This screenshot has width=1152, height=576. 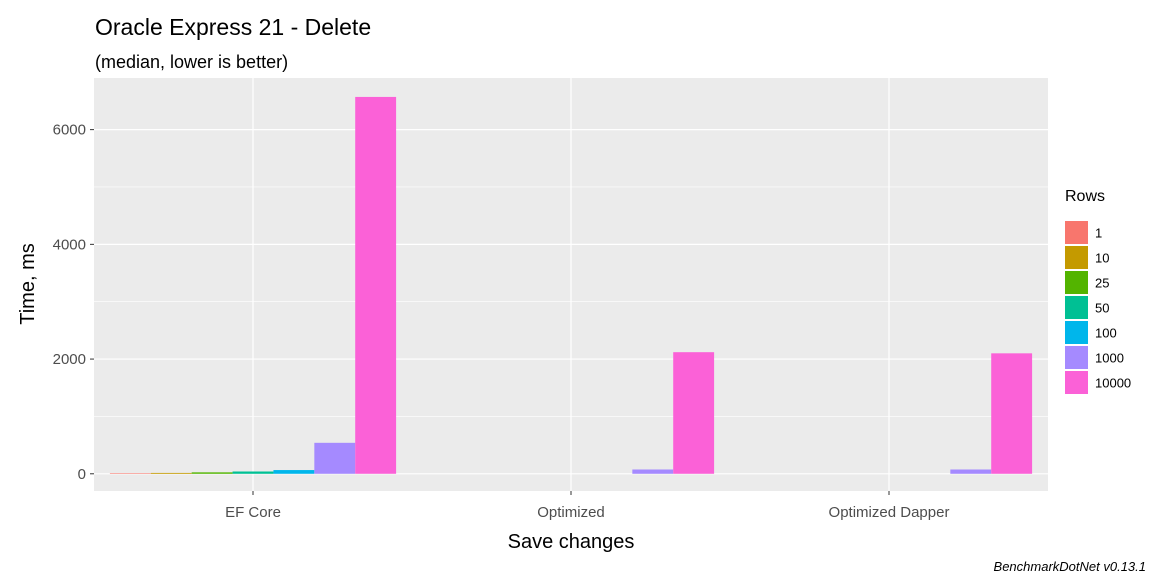 I want to click on x-tick-label: Optimized, so click(x=571, y=512).